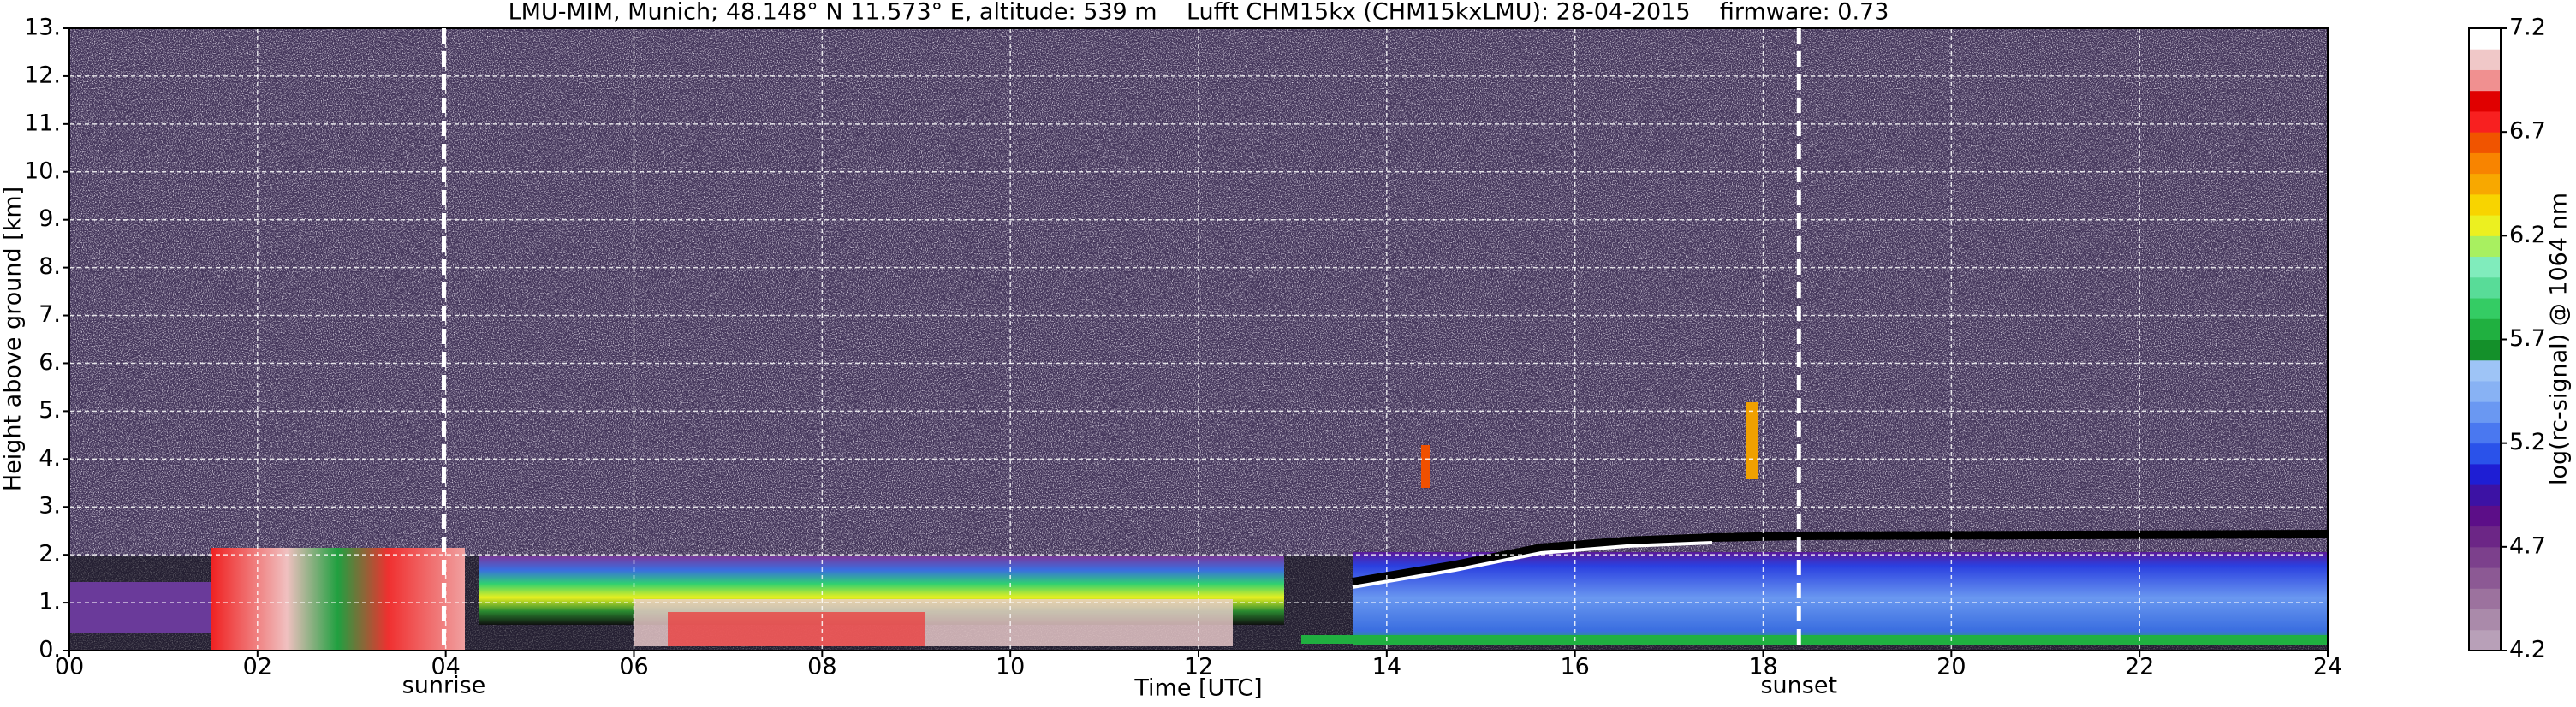  What do you see at coordinates (50, 506) in the screenshot?
I see `y-tick-label: 3.` at bounding box center [50, 506].